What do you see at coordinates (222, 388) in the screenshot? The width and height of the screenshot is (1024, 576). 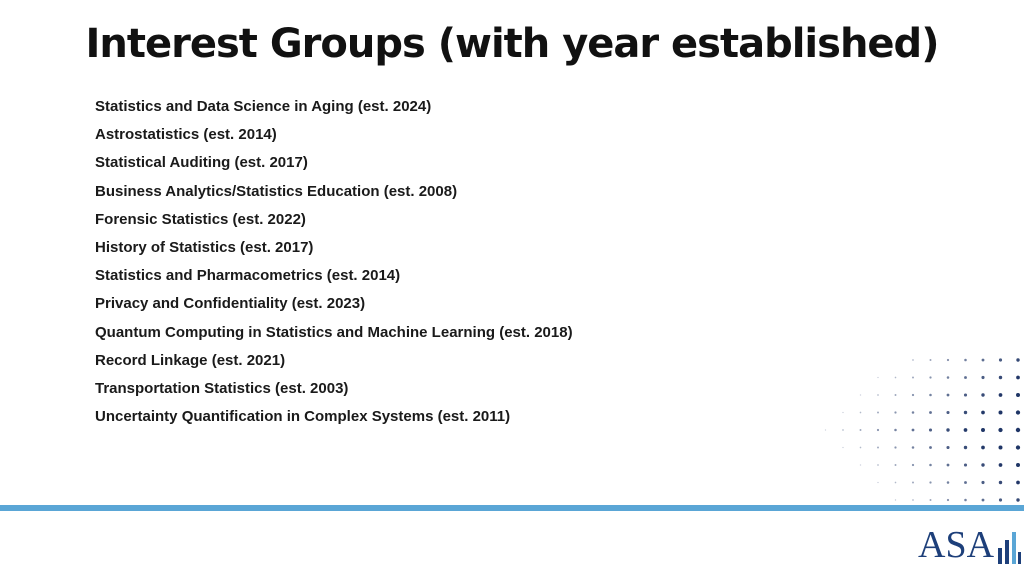 I see `list-item: Transportation Statistics (est. 2003)` at bounding box center [222, 388].